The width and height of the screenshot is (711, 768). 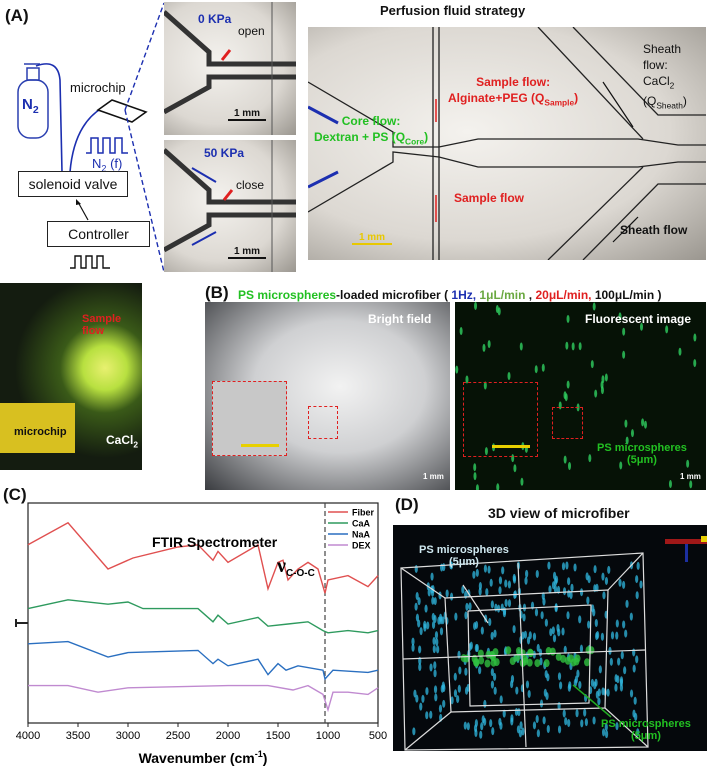 I want to click on x-tick-label: 3500, so click(x=78, y=736).